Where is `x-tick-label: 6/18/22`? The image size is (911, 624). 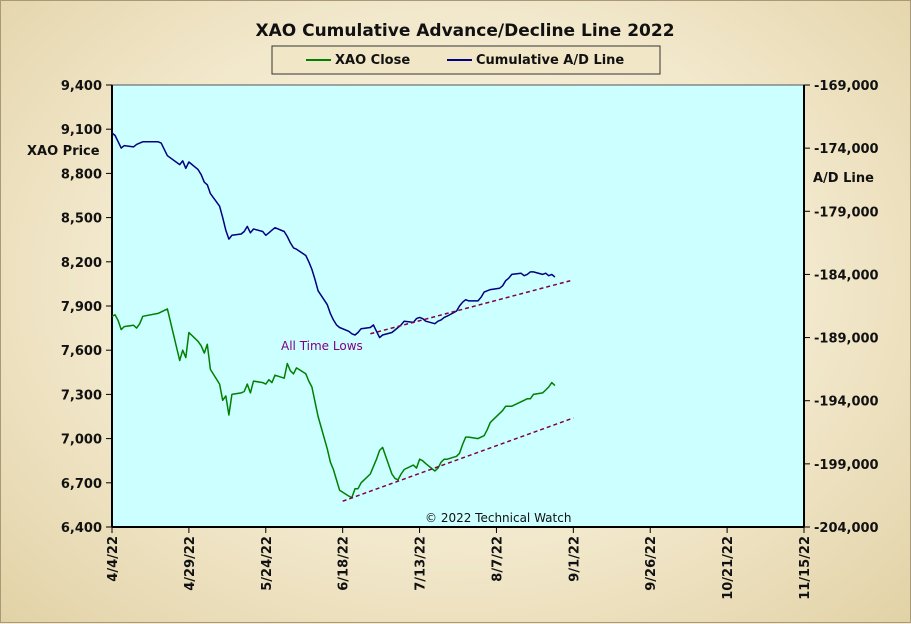 x-tick-label: 6/18/22 is located at coordinates (344, 563).